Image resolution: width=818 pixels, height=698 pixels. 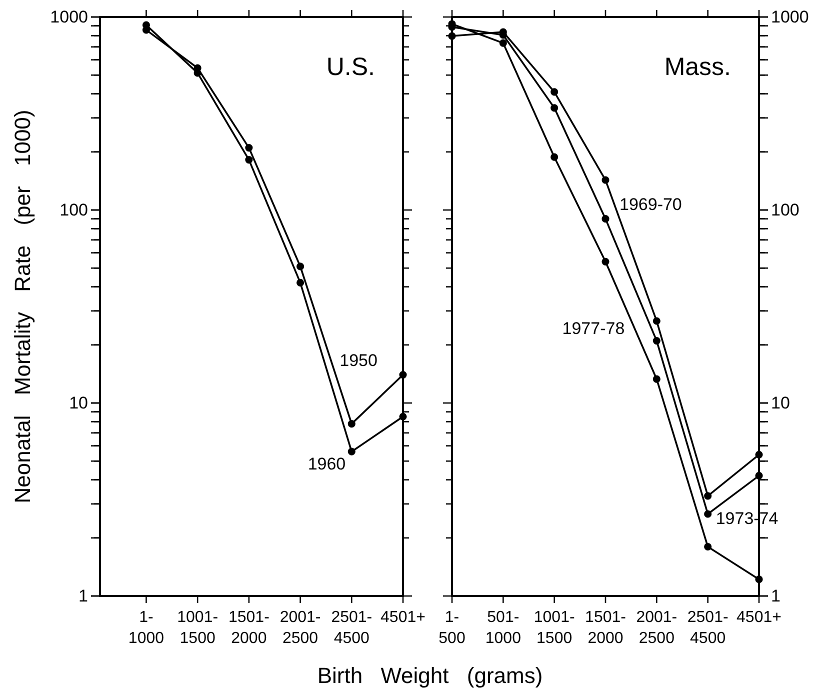 I want to click on x-tick-label: 1- 1000, so click(x=146, y=628).